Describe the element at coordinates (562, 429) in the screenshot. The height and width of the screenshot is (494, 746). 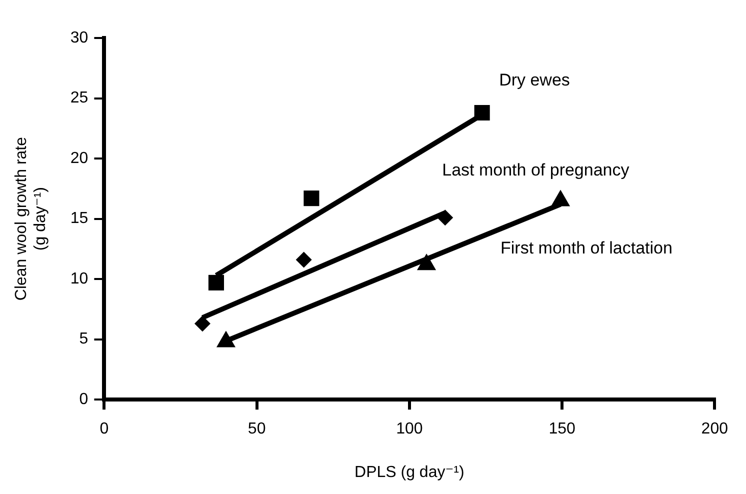
I see `x-tick-label: 150` at that location.